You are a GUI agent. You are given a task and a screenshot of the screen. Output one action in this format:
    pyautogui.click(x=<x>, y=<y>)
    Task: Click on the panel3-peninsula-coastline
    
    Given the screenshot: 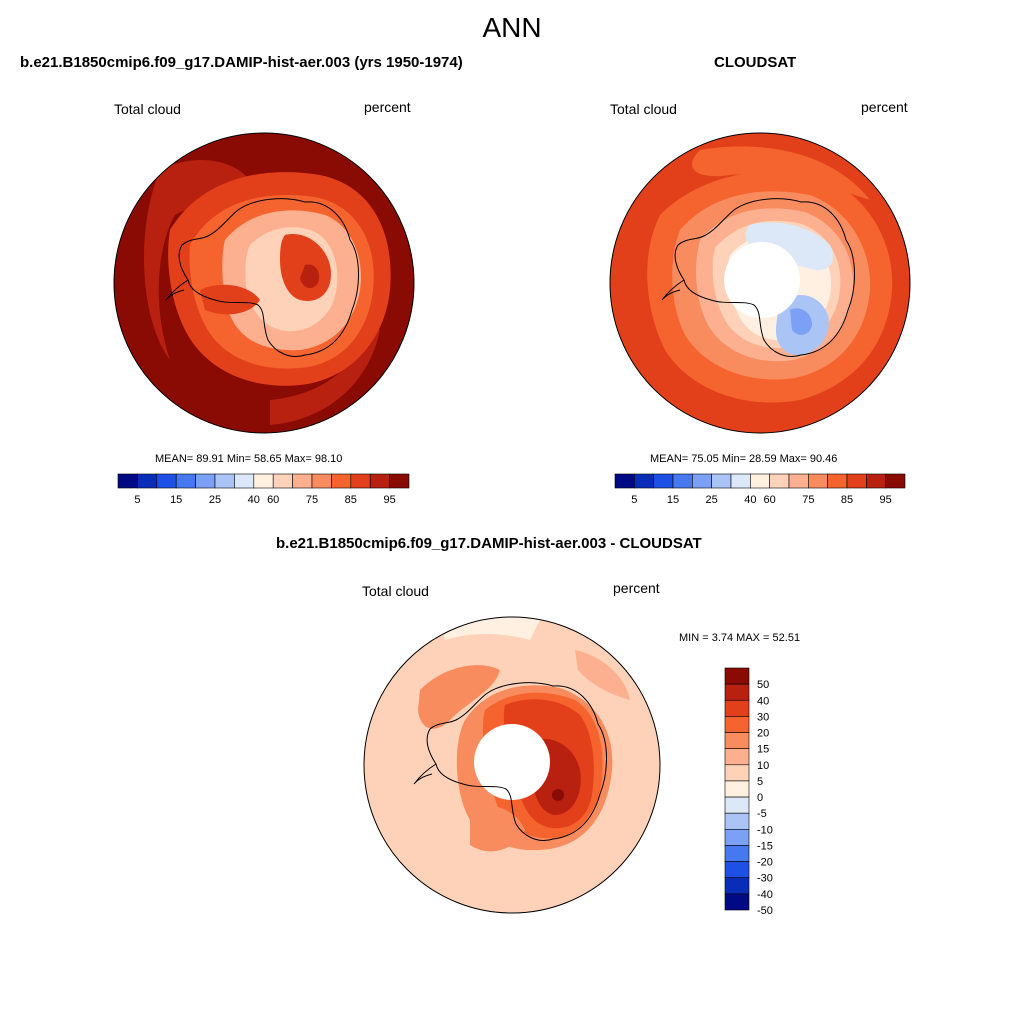 What is the action you would take?
    pyautogui.click(x=425, y=774)
    